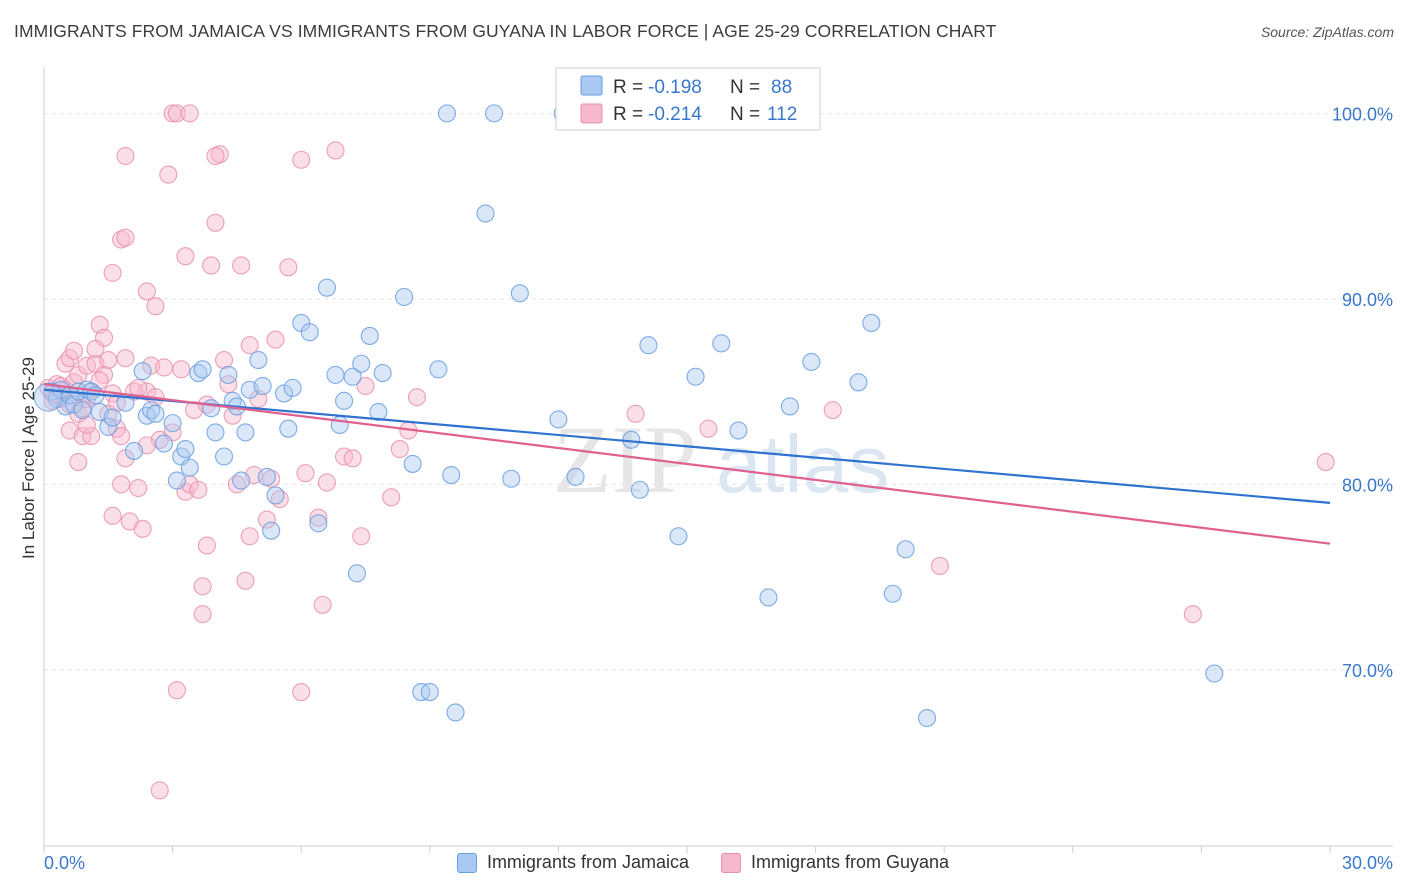 The image size is (1406, 892). I want to click on legend-label-guyana: Immigrants from Guyana, so click(850, 862).